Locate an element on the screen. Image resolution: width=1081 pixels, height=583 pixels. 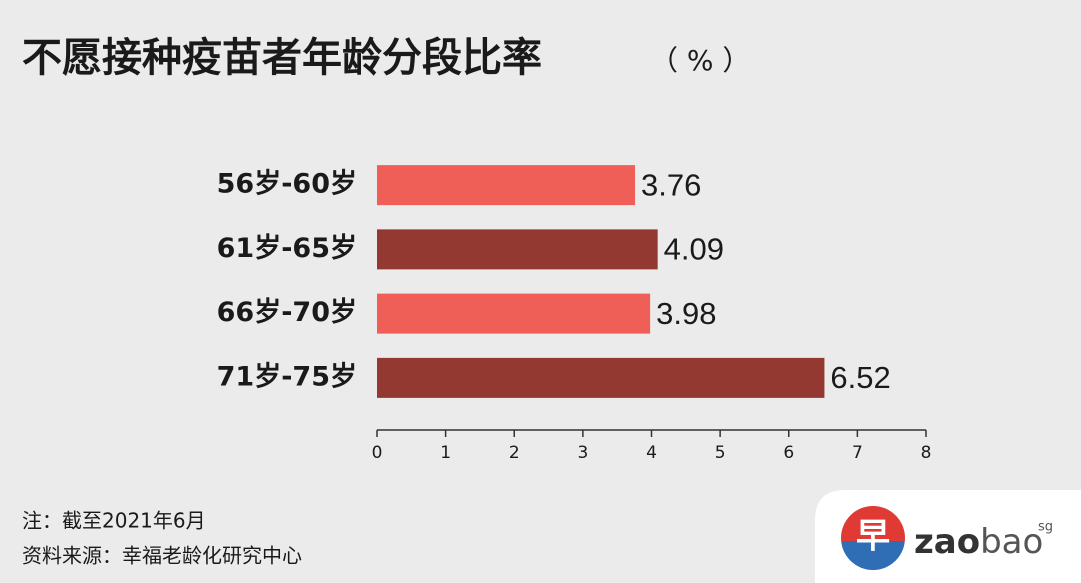
x-tick-label: 8 is located at coordinates (926, 453).